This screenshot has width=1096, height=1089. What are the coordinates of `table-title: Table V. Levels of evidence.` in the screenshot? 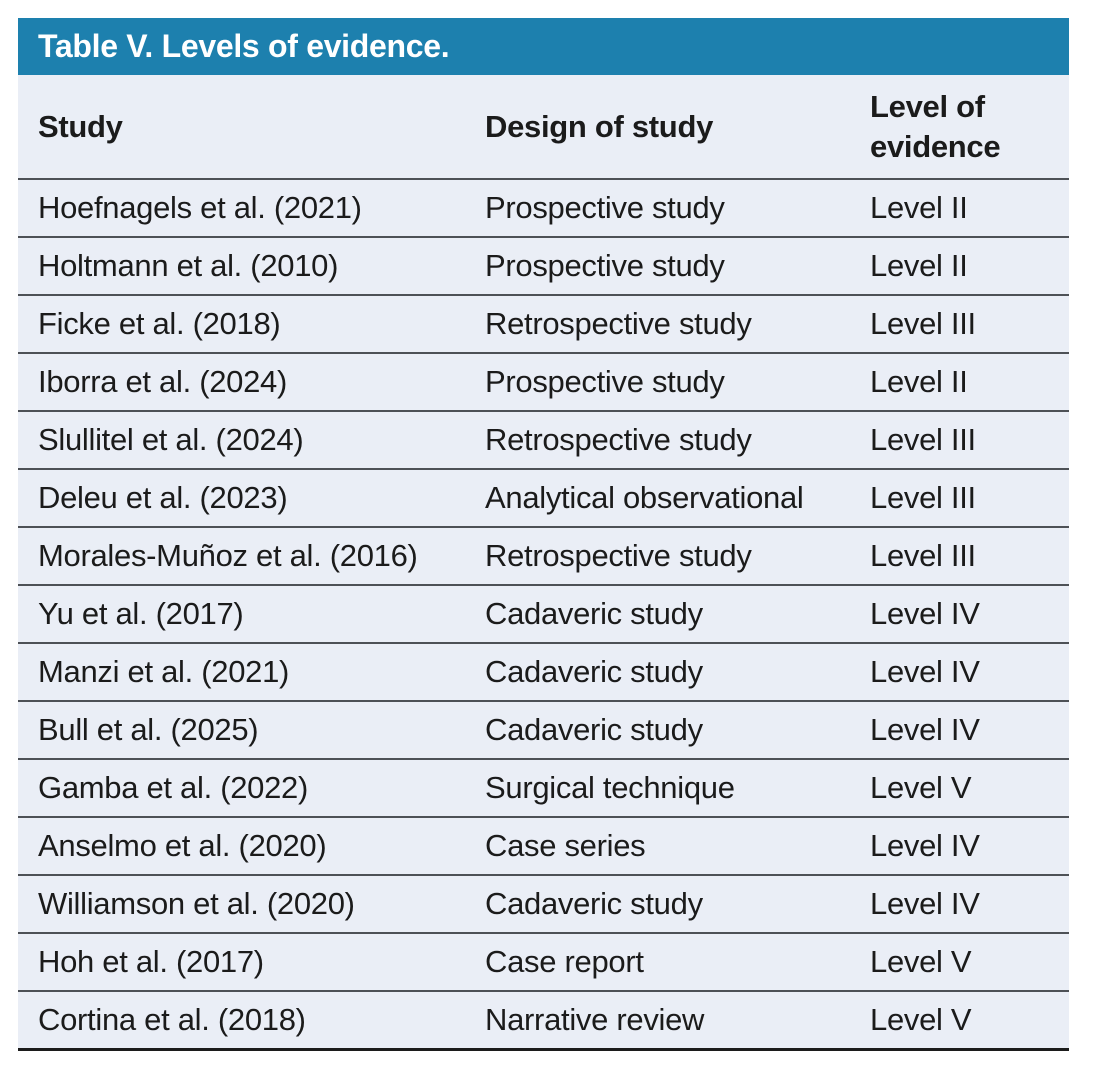 It's located at (244, 46).